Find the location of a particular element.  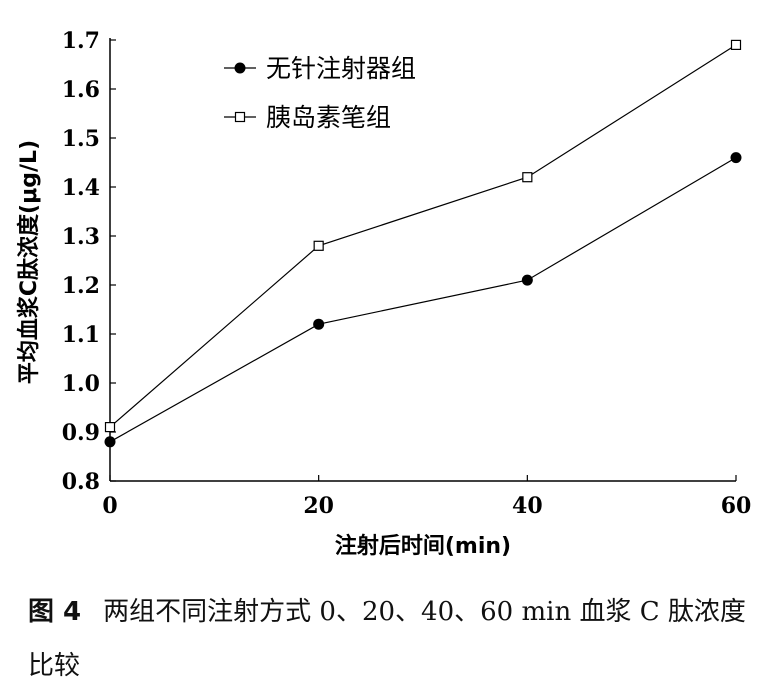

y-tick-label: 1.4 is located at coordinates (81, 188).